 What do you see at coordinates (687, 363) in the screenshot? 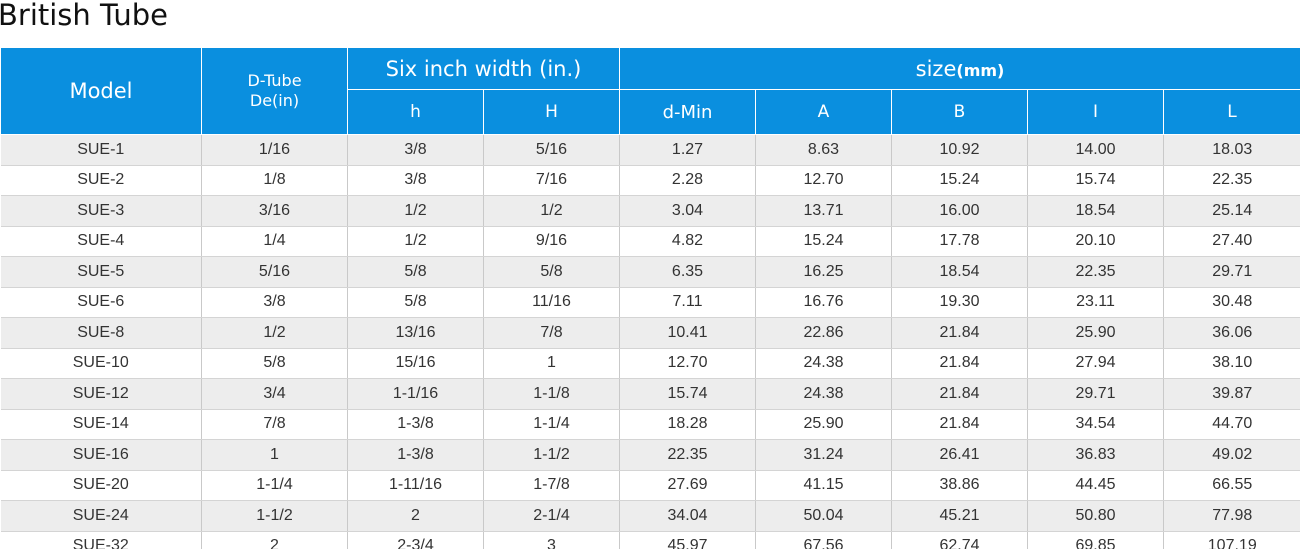
I see `cell-dmin: 12.70` at bounding box center [687, 363].